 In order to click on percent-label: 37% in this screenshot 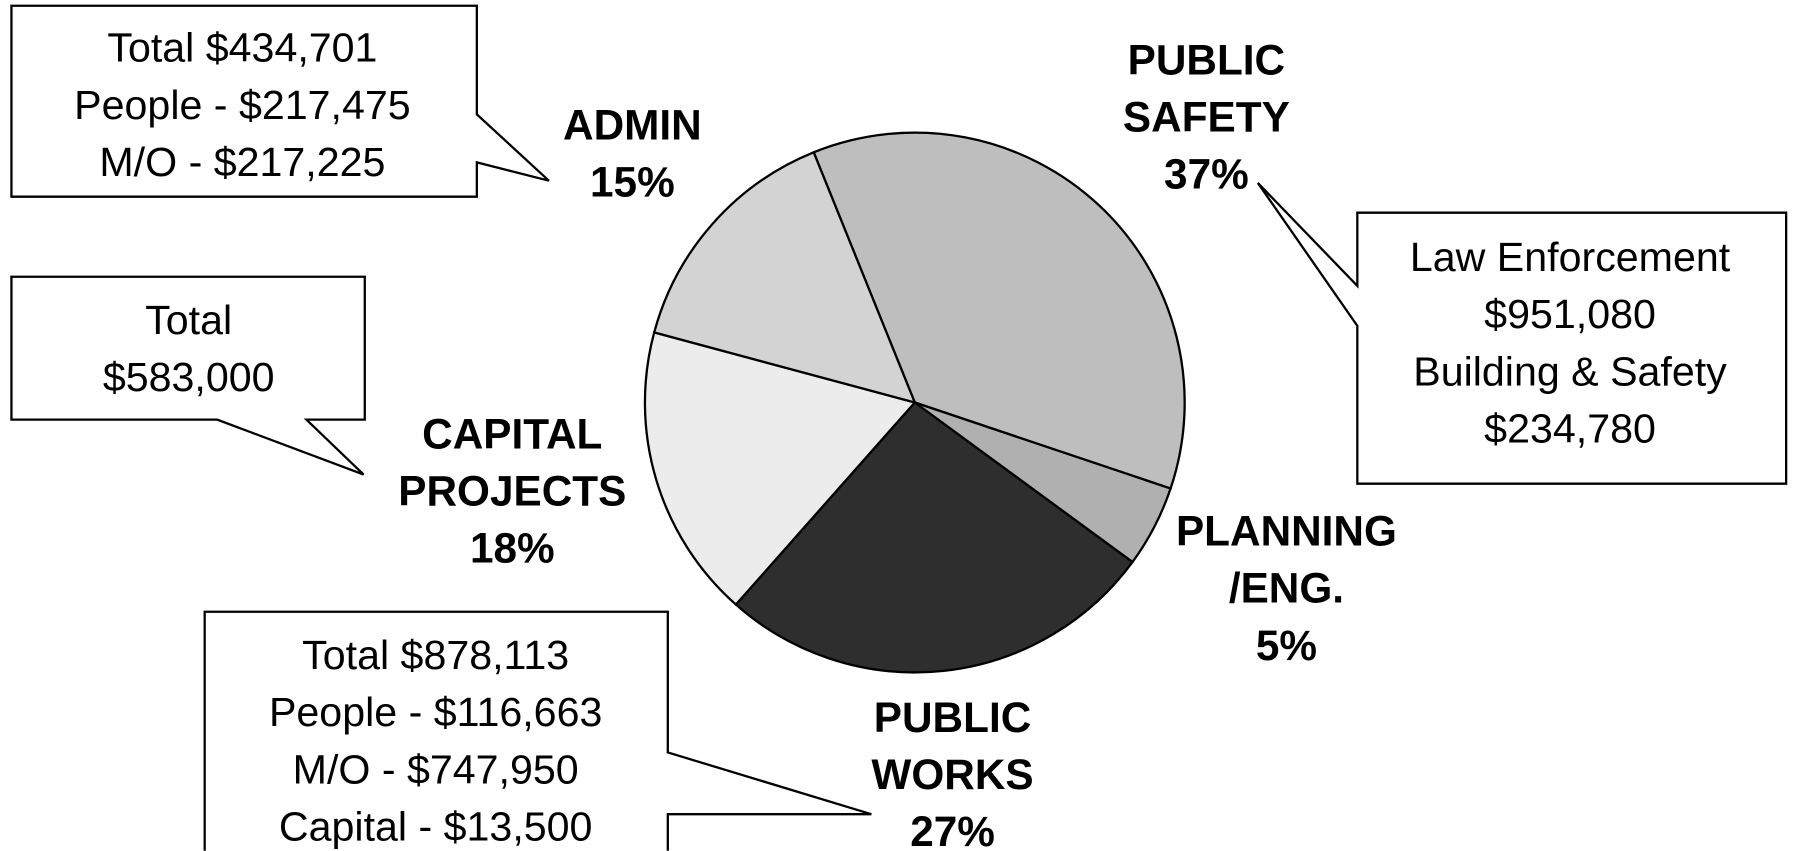, I will do `click(1206, 174)`.